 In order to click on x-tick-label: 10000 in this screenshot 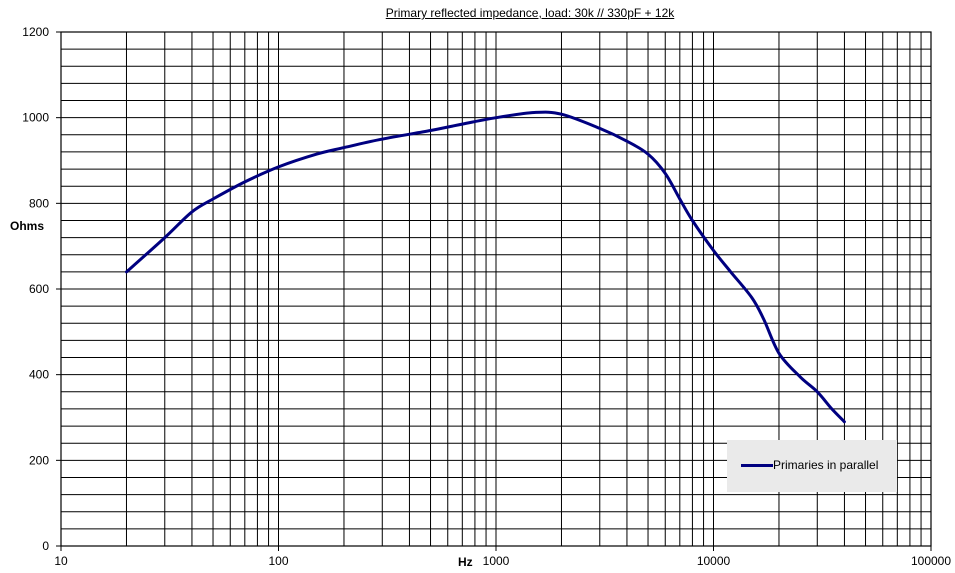, I will do `click(714, 561)`.